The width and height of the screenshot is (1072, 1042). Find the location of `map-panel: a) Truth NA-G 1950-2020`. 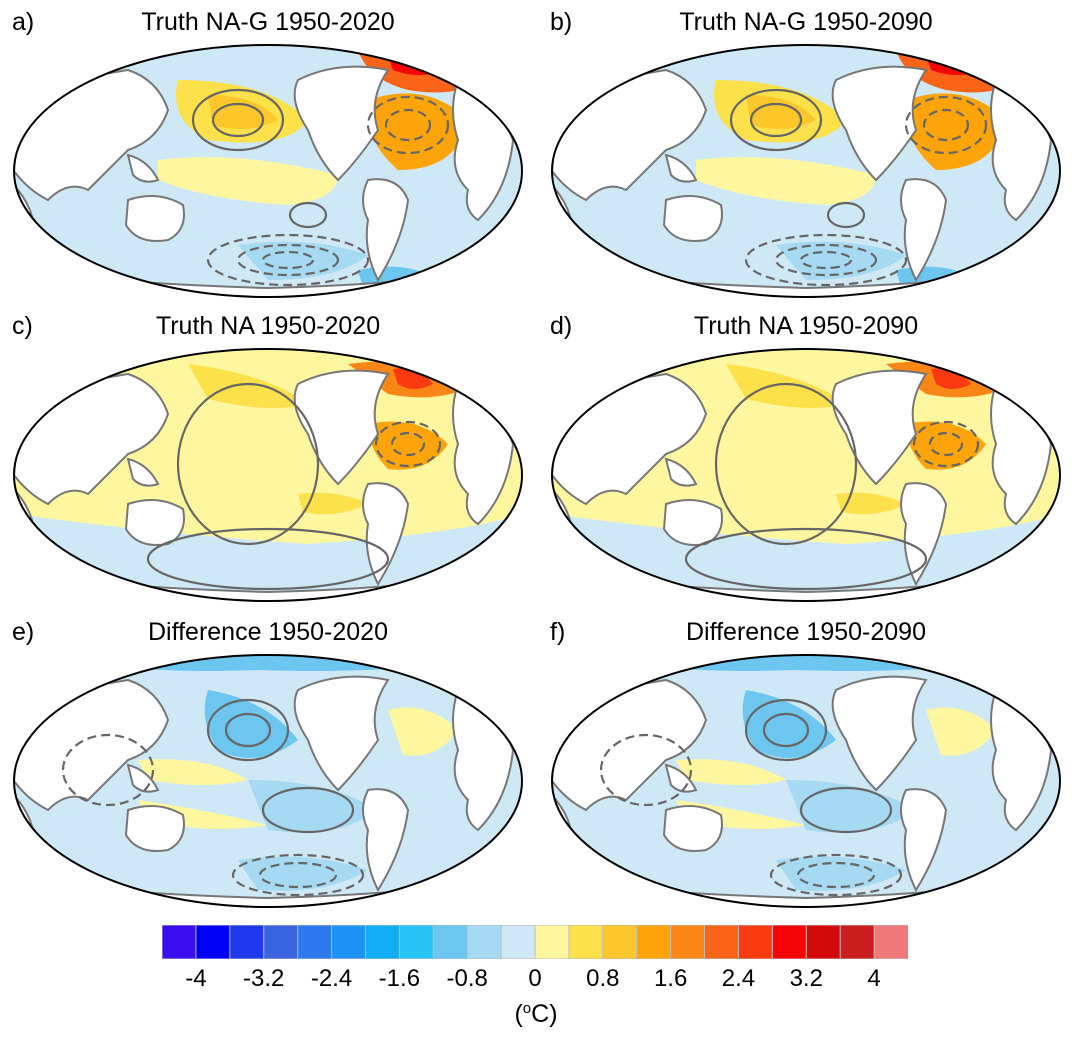

map-panel: a) Truth NA-G 1950-2020 is located at coordinates (268, 156).